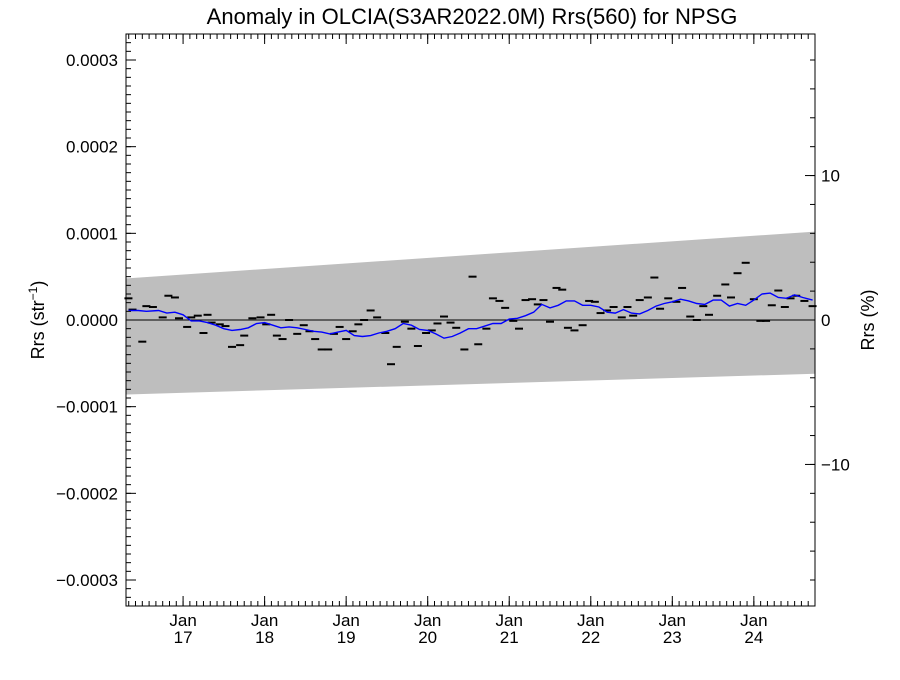  What do you see at coordinates (346, 637) in the screenshot?
I see `x-tick-label-year: 19` at bounding box center [346, 637].